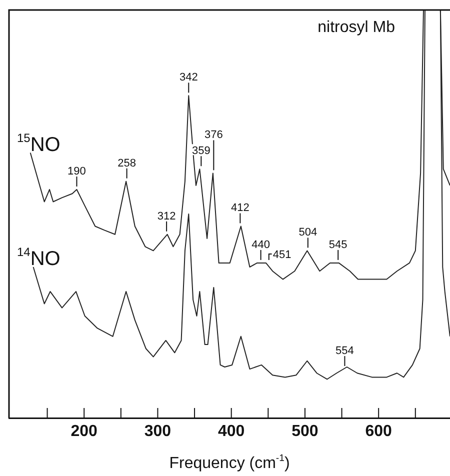  I want to click on x-tick-label: 500, so click(305, 431).